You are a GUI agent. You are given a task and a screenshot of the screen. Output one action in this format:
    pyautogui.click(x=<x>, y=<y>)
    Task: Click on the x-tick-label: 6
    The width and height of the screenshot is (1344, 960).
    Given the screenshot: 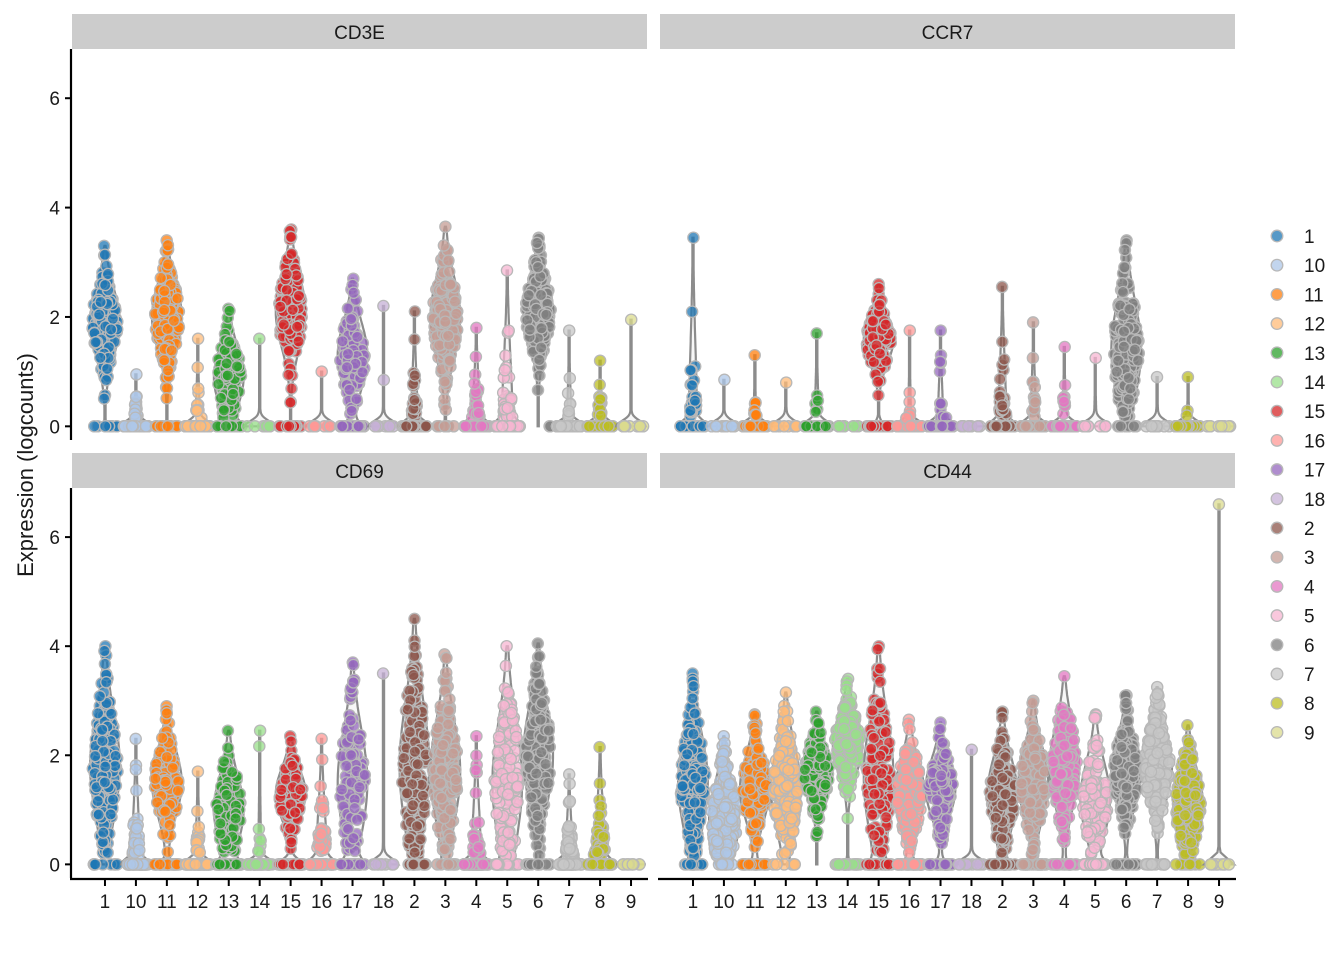 What is the action you would take?
    pyautogui.click(x=538, y=902)
    